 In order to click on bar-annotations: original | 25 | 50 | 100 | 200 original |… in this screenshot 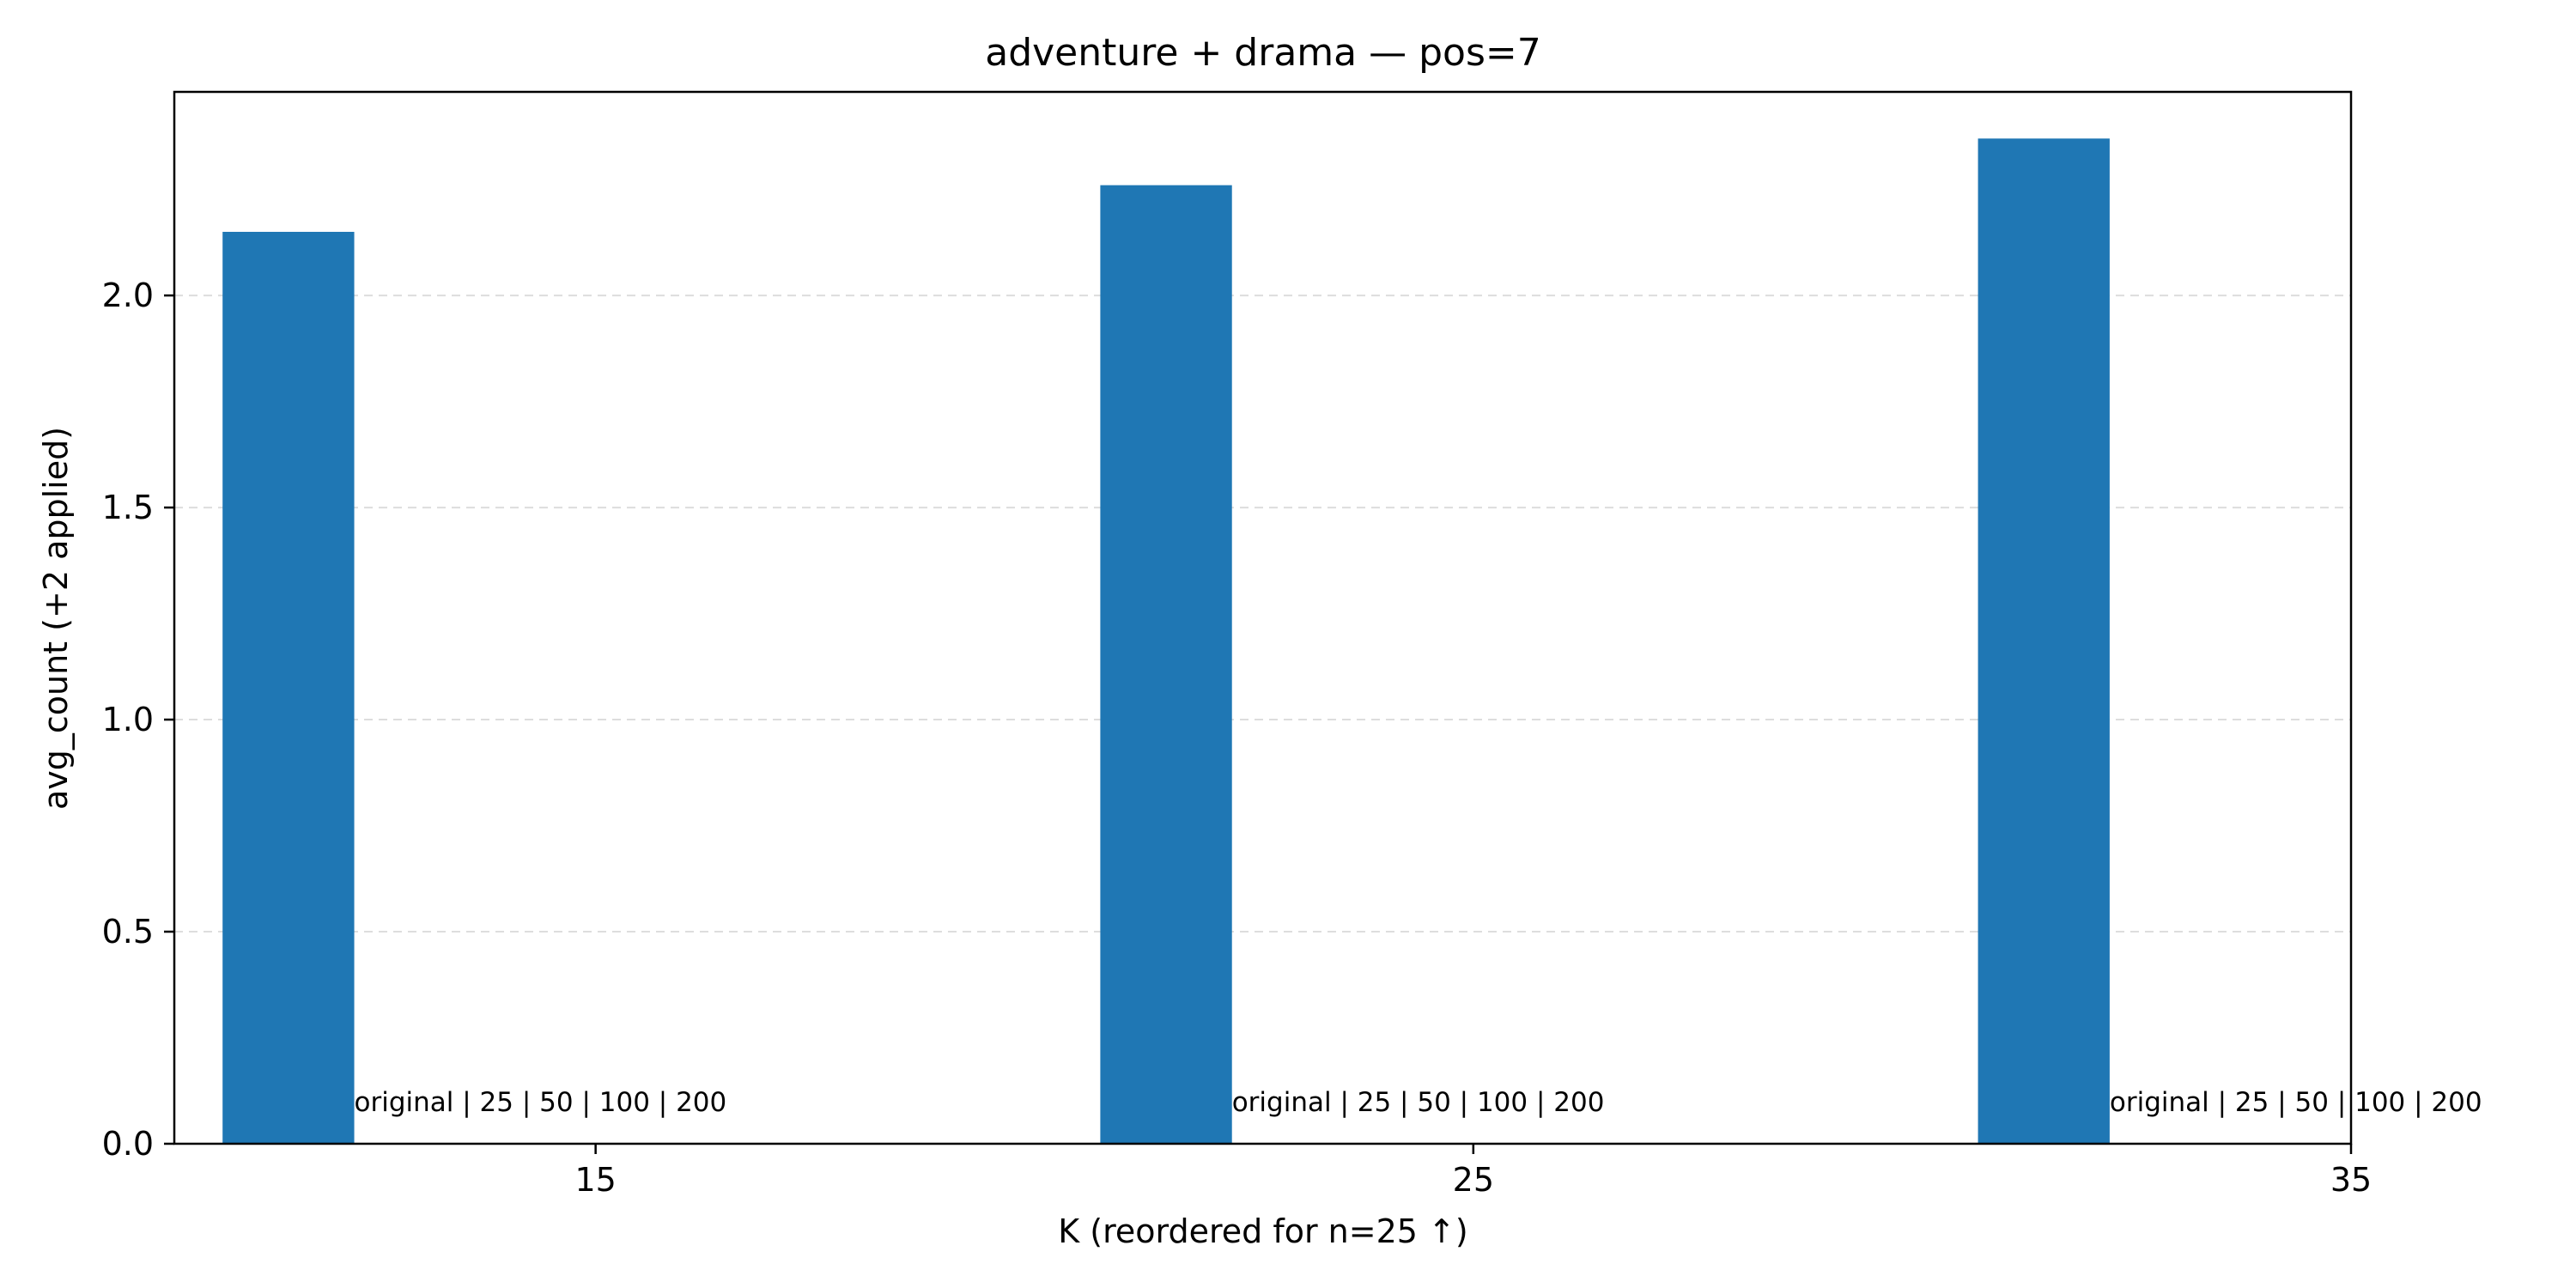, I will do `click(1418, 1102)`.